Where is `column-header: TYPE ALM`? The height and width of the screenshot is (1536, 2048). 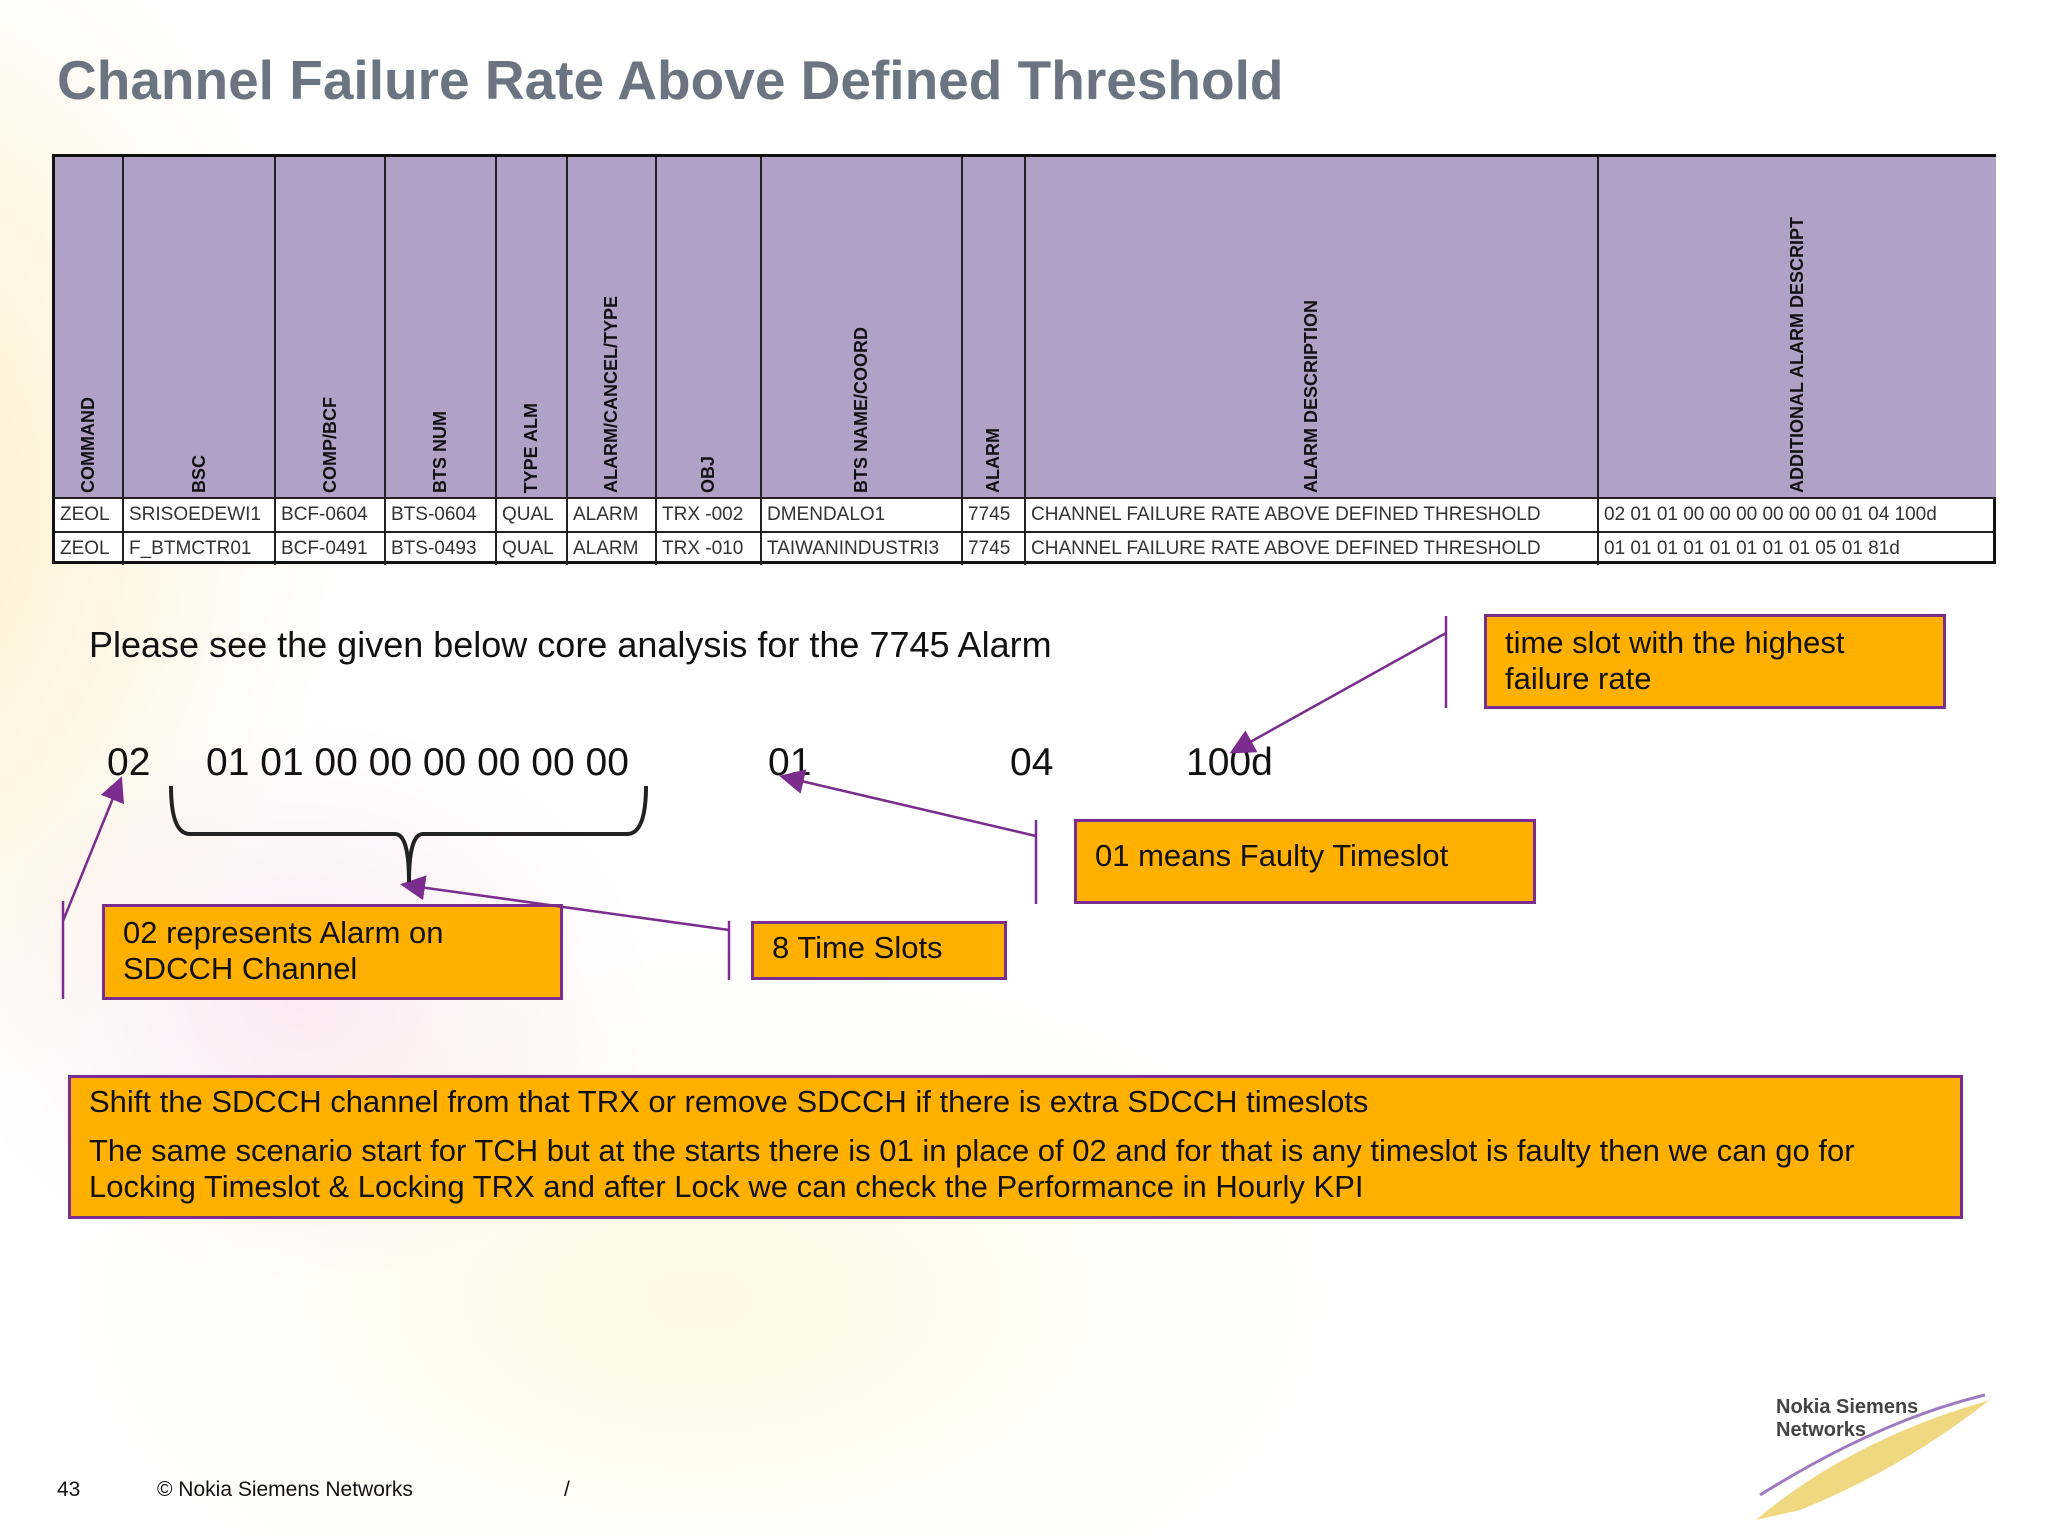 column-header: TYPE ALM is located at coordinates (532, 327).